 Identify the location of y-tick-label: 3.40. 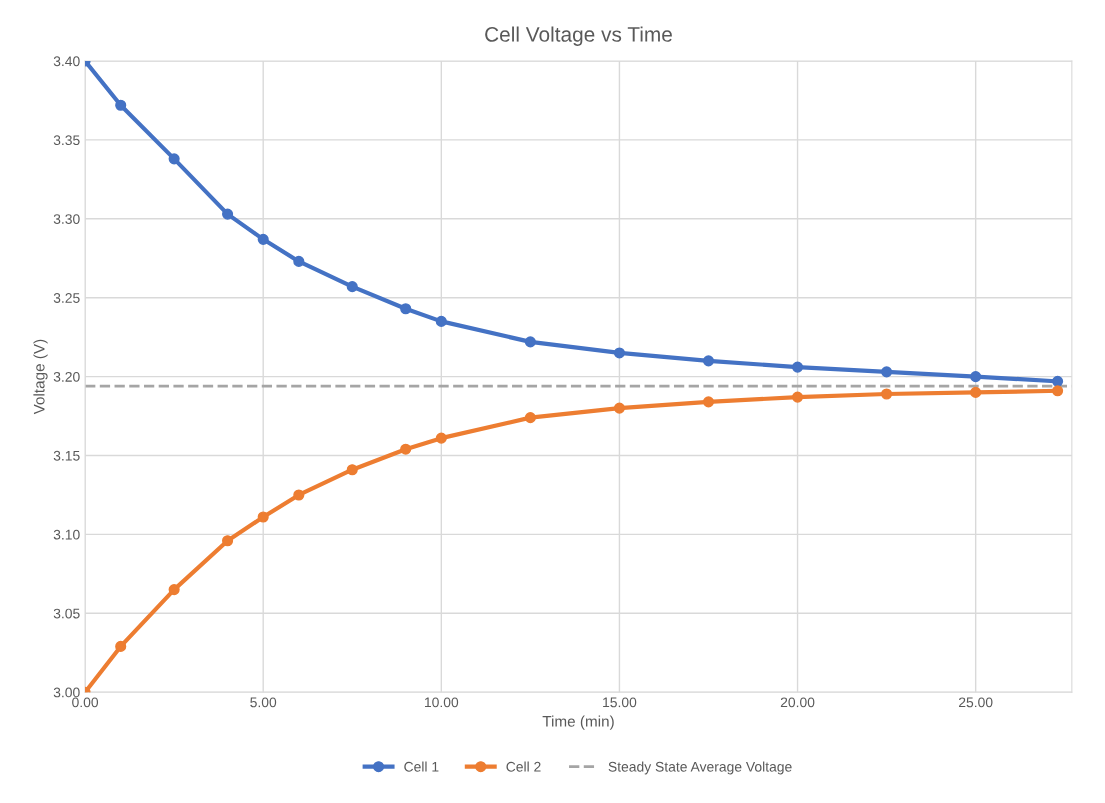
(66, 61).